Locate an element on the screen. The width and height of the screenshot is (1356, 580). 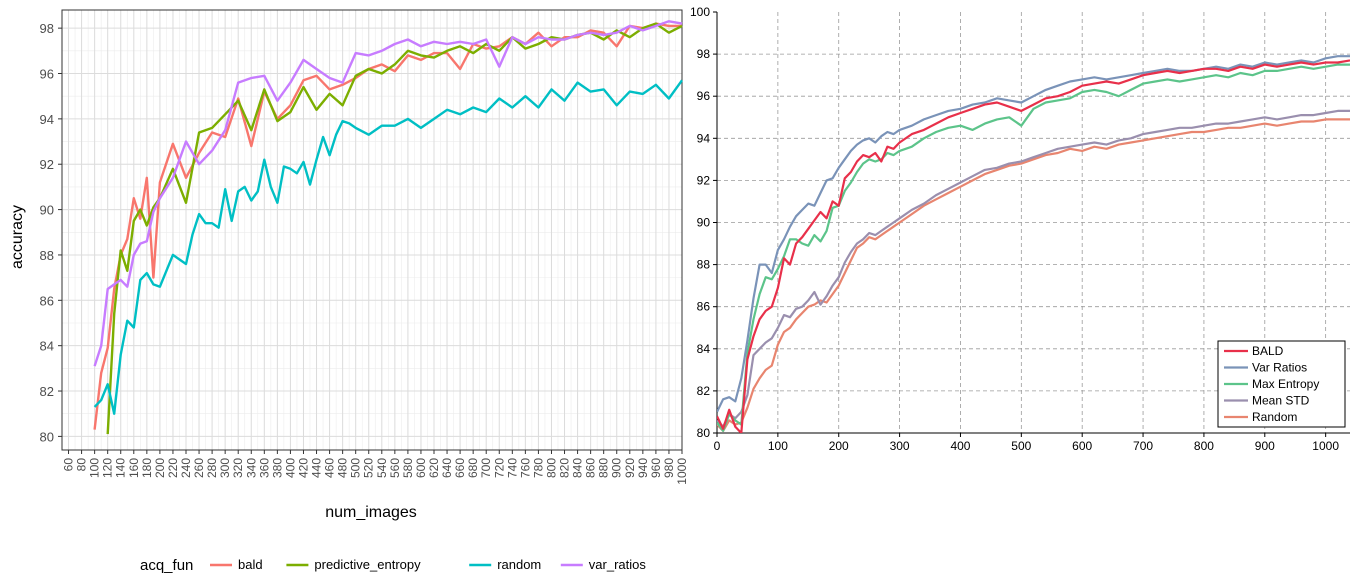
left-x-tick-label: 880 is located at coordinates (604, 468).